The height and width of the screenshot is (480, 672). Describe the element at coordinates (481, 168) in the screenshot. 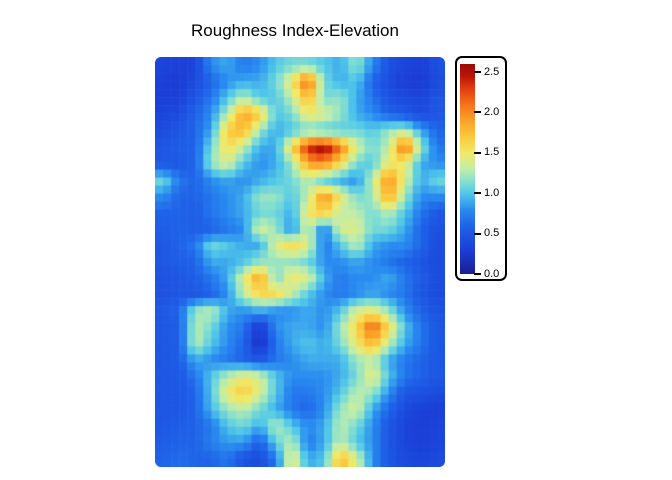

I see `colorbar: 2.5 2.0 1.5 1.0 0.5 0.0` at that location.